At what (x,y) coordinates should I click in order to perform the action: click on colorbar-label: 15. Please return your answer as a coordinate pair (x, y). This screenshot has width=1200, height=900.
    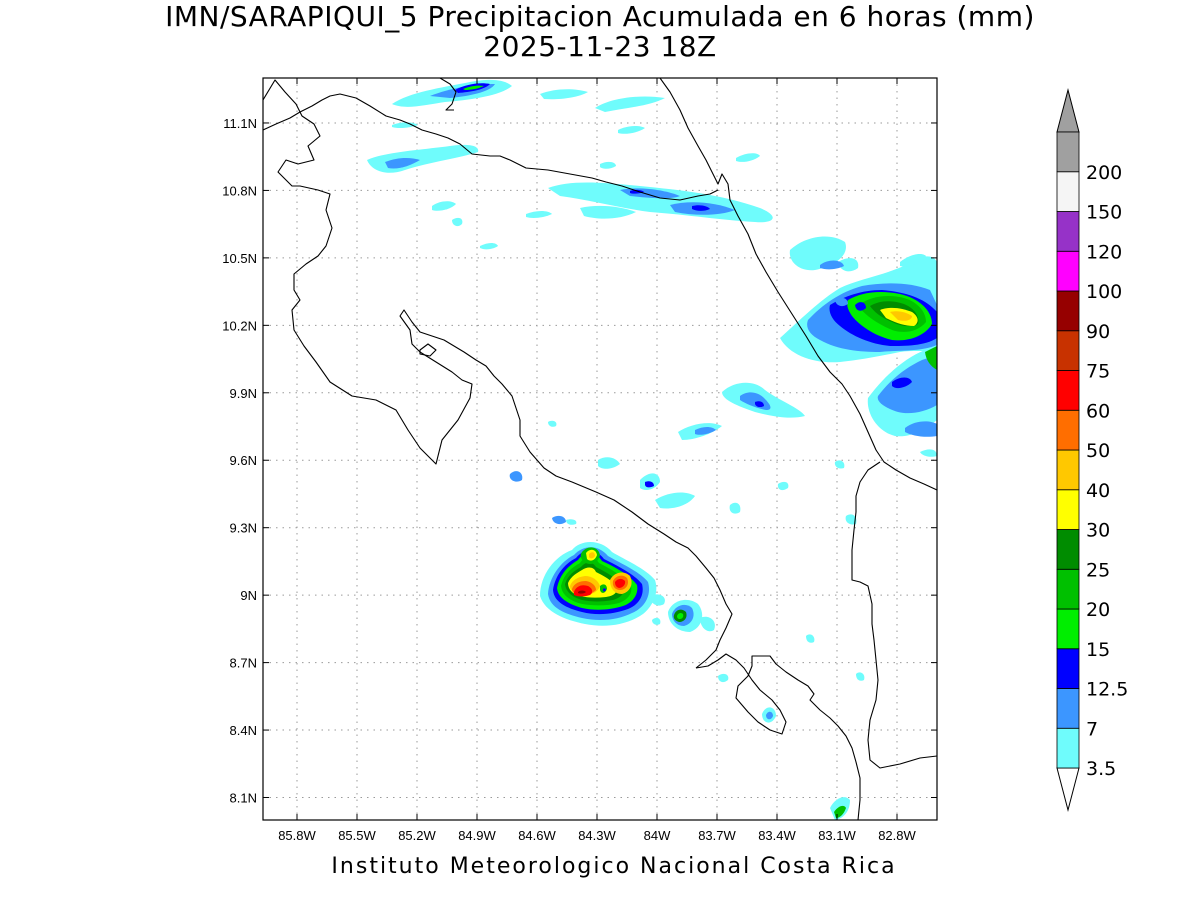
    Looking at the image, I should click on (1098, 650).